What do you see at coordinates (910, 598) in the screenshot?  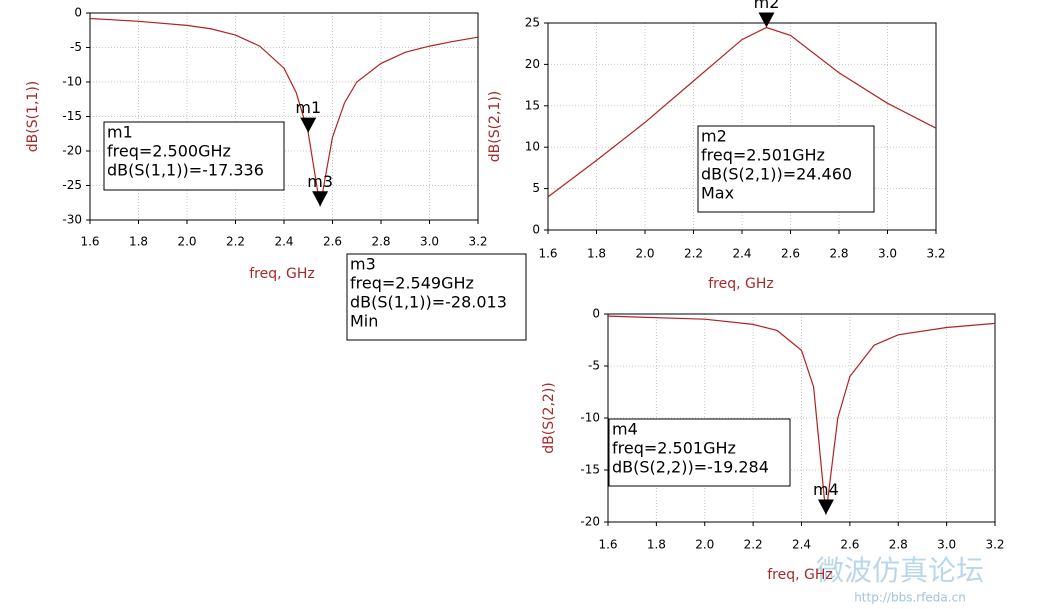 I see `watermark-url: http://bbs.rfeda.cn` at bounding box center [910, 598].